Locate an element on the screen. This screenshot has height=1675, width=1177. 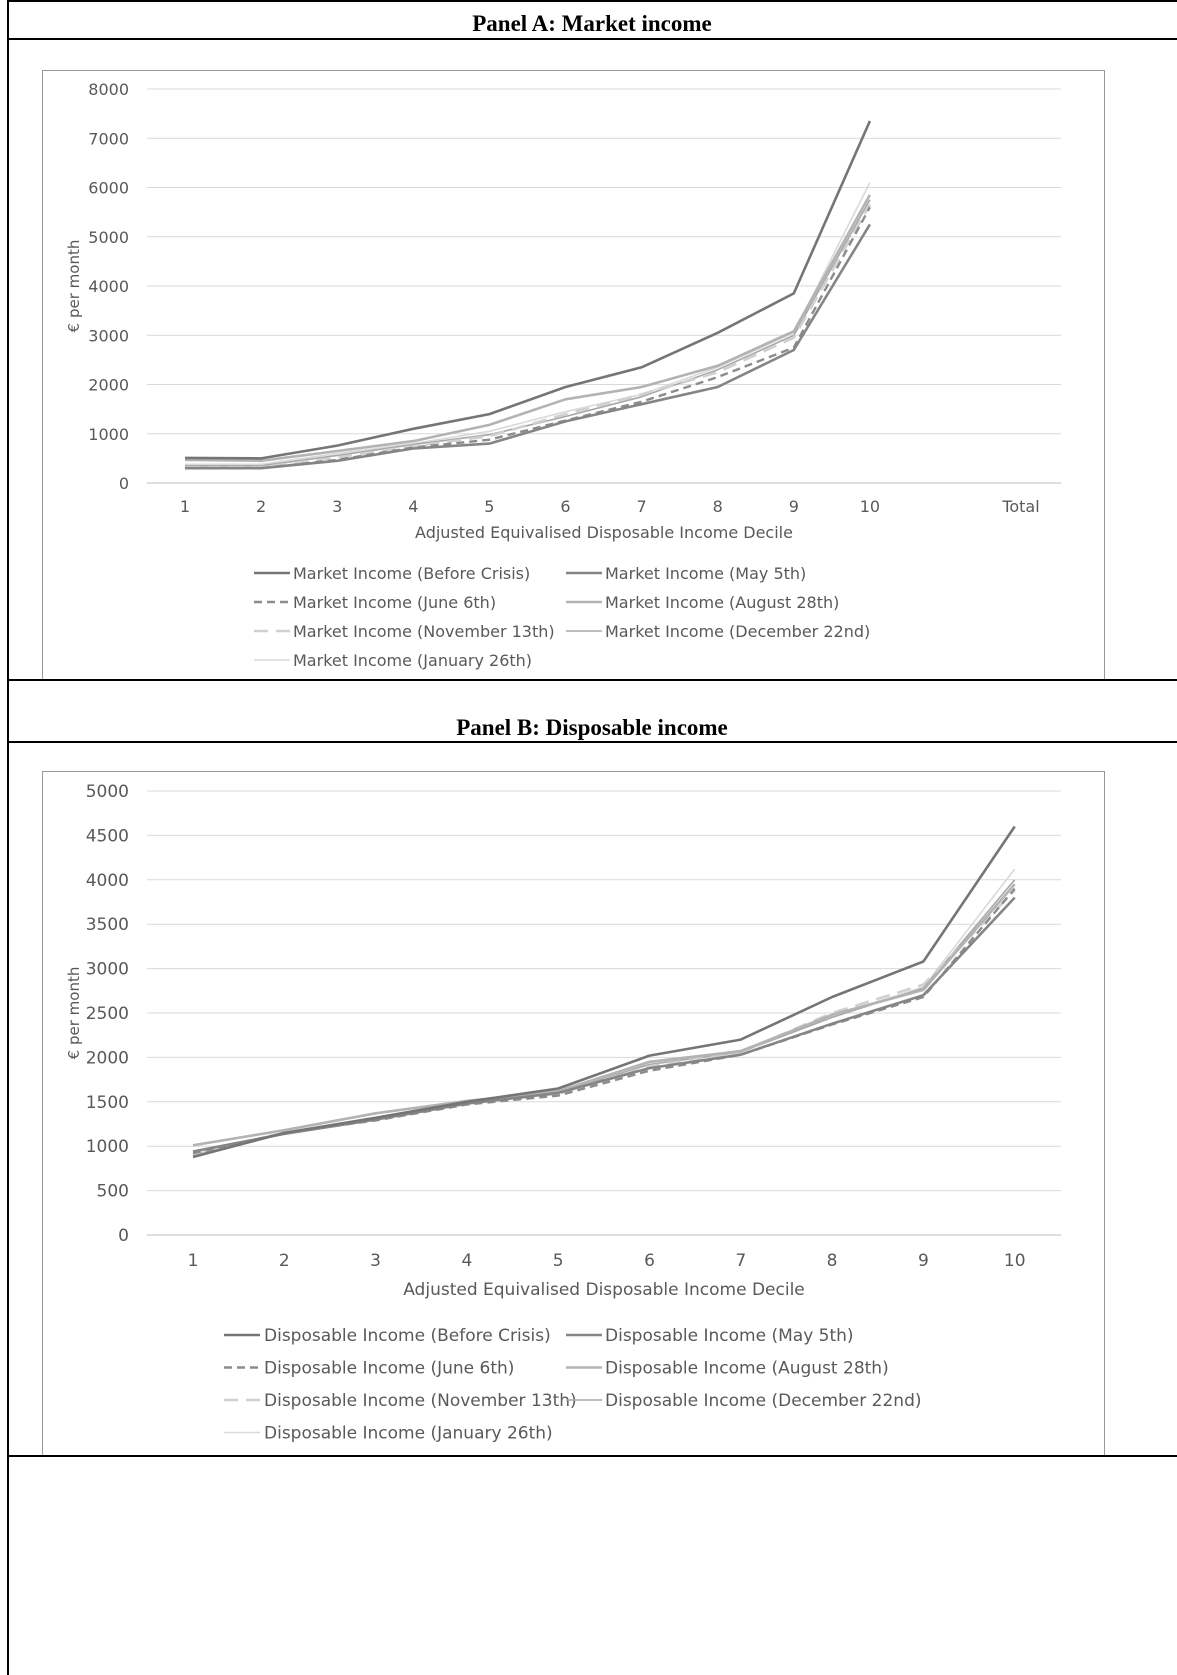
y-tick-label: 1500 is located at coordinates (107, 1103).